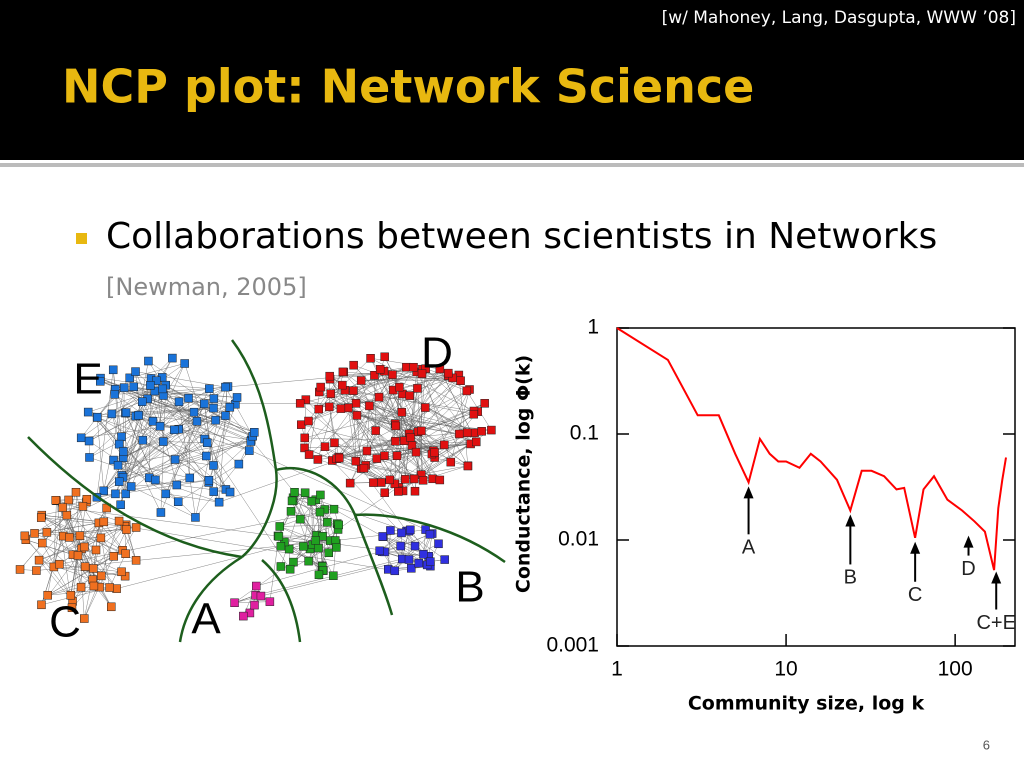 Image resolution: width=1024 pixels, height=772 pixels. I want to click on y-axis-label: Conductance, log Φ(k), so click(524, 474).